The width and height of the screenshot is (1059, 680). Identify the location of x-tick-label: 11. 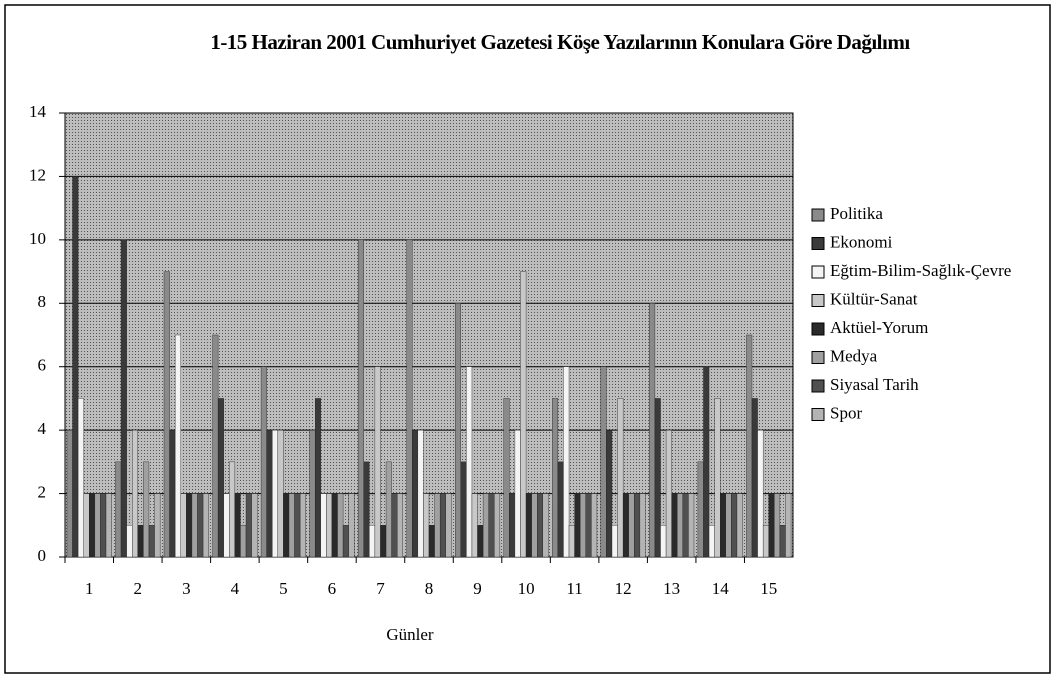
(574, 588).